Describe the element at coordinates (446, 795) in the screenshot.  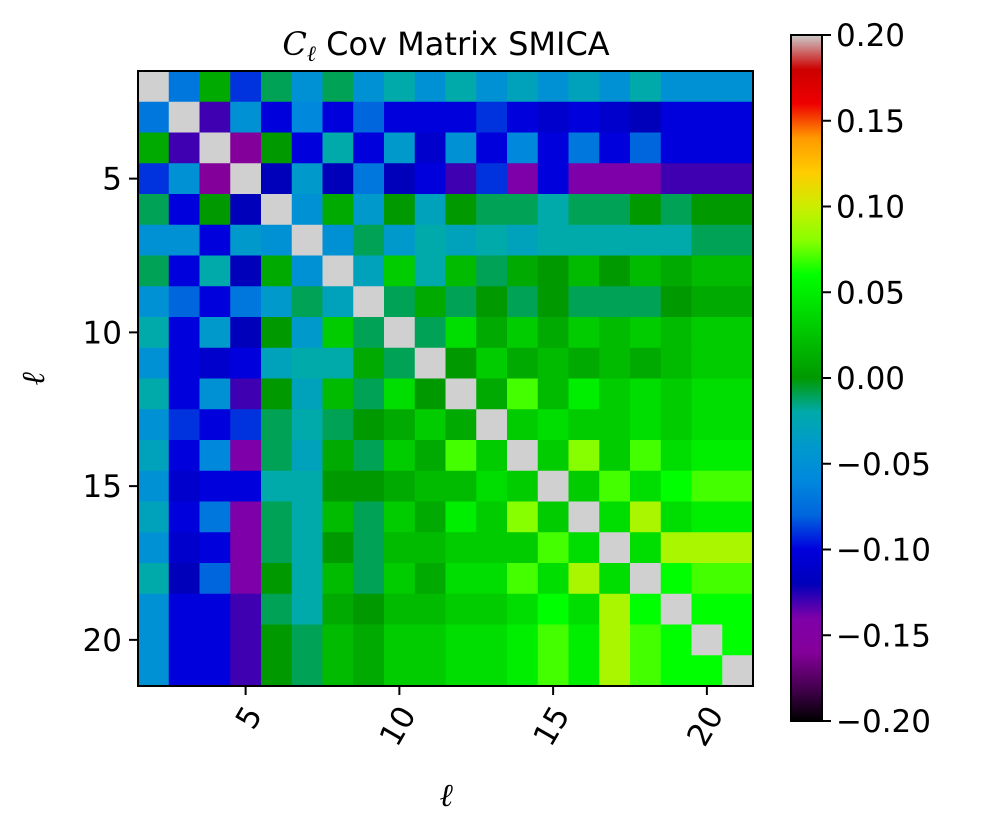
I see `x-axis-label: ℓ` at that location.